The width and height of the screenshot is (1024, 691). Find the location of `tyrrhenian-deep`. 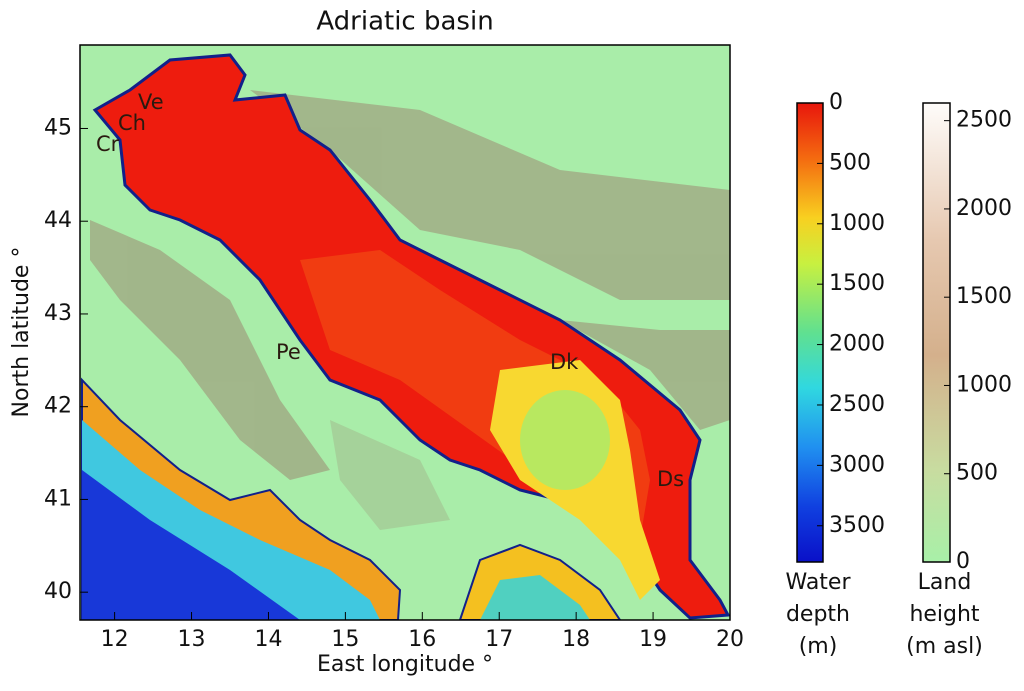

tyrrhenian-deep is located at coordinates (191, 545).